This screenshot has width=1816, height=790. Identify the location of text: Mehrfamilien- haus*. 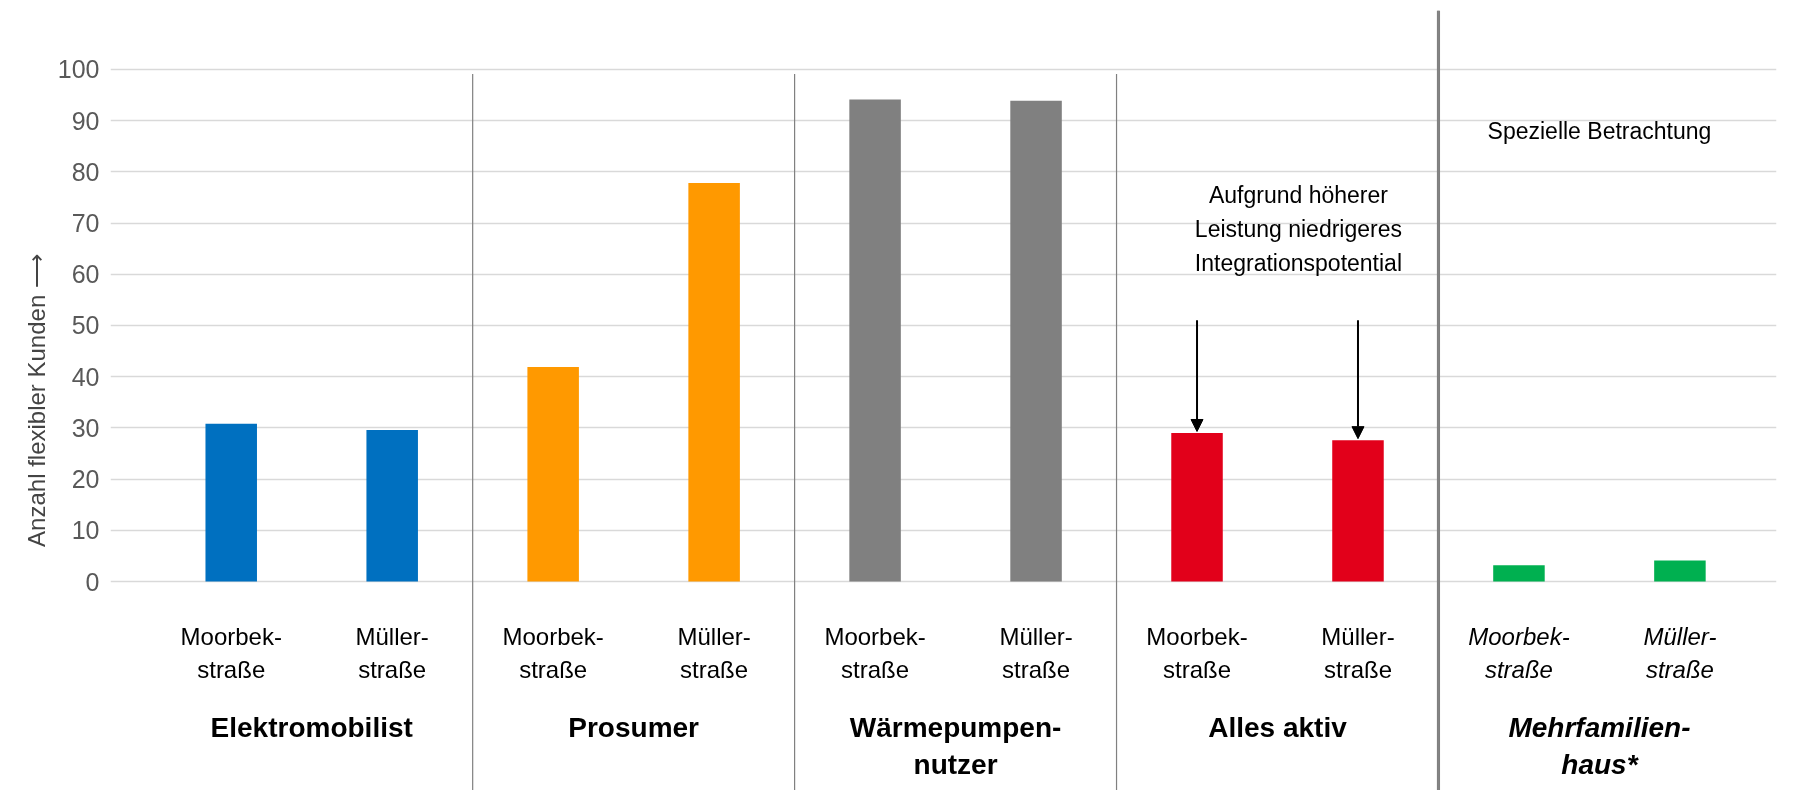
(1599, 746).